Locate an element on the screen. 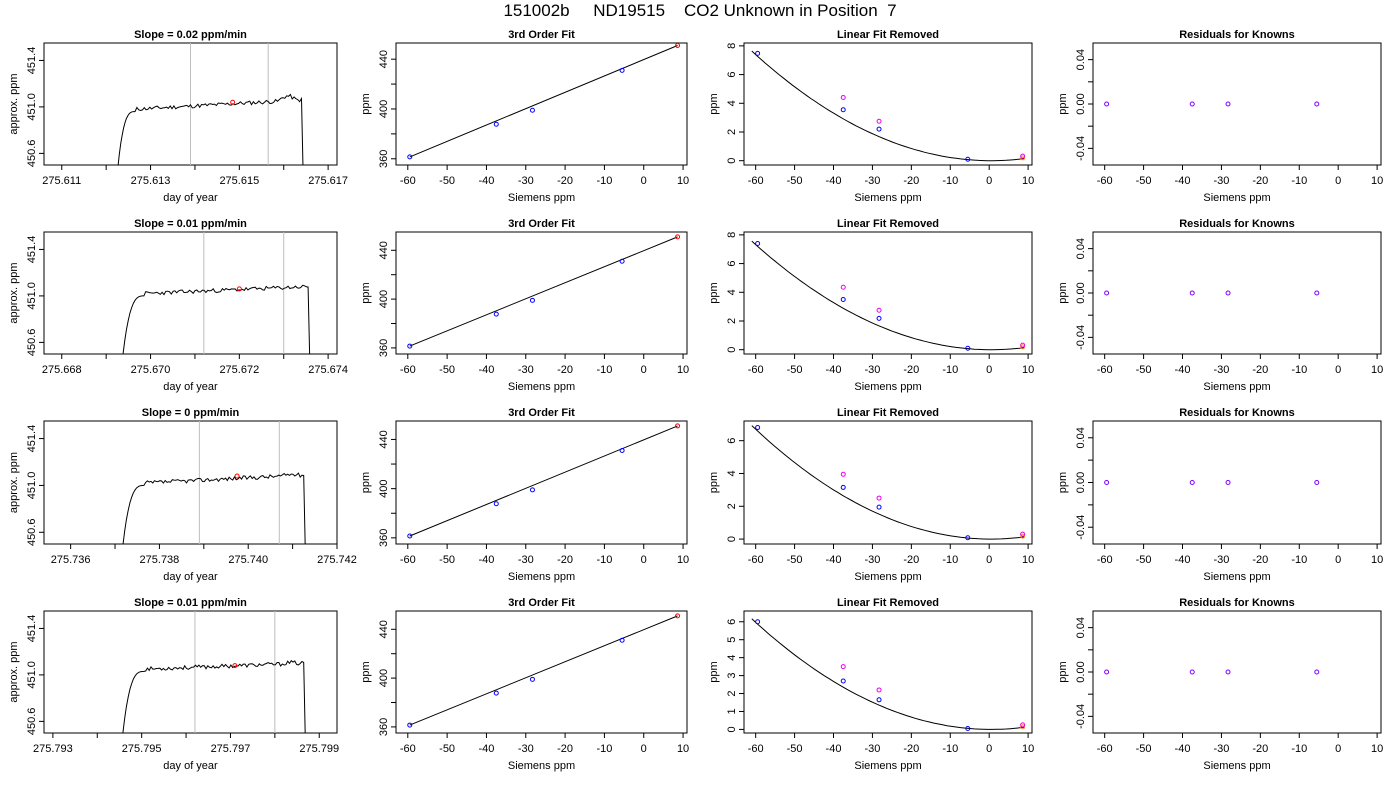 The height and width of the screenshot is (800, 1400). y-tick-label: 4 is located at coordinates (732, 292).